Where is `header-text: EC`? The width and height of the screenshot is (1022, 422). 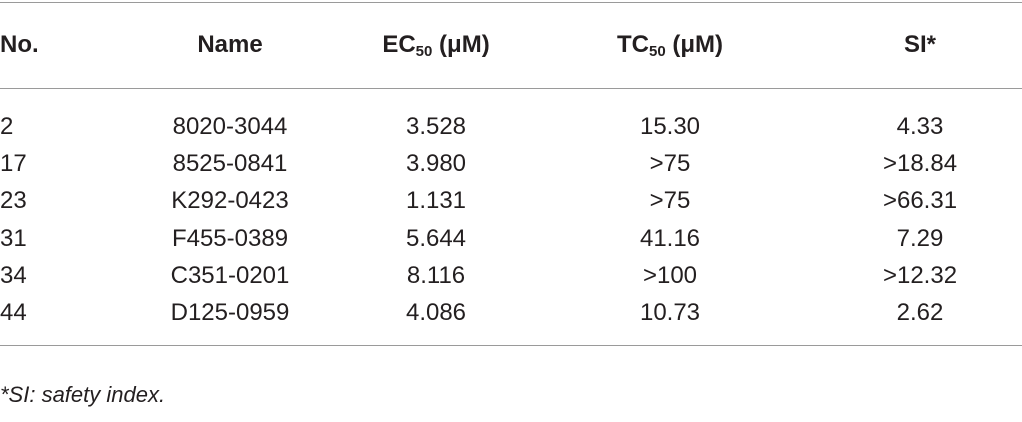
header-text: EC is located at coordinates (399, 44).